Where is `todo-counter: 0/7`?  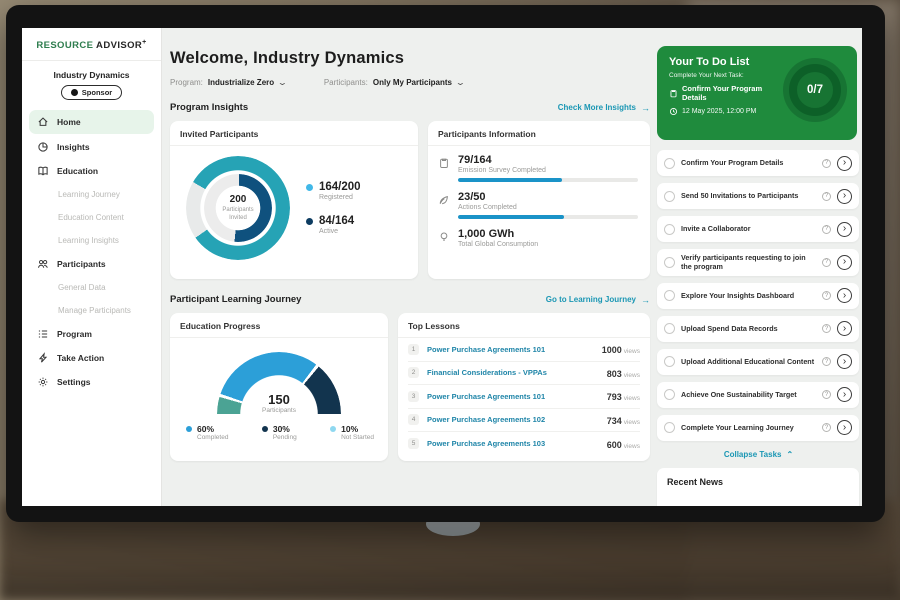 todo-counter: 0/7 is located at coordinates (815, 90).